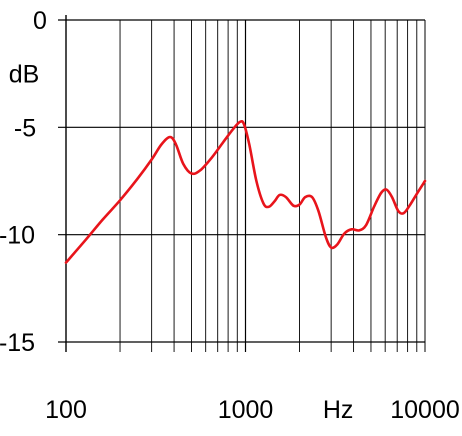 The width and height of the screenshot is (462, 436). What do you see at coordinates (246, 410) in the screenshot?
I see `x-tick-label: 1000` at bounding box center [246, 410].